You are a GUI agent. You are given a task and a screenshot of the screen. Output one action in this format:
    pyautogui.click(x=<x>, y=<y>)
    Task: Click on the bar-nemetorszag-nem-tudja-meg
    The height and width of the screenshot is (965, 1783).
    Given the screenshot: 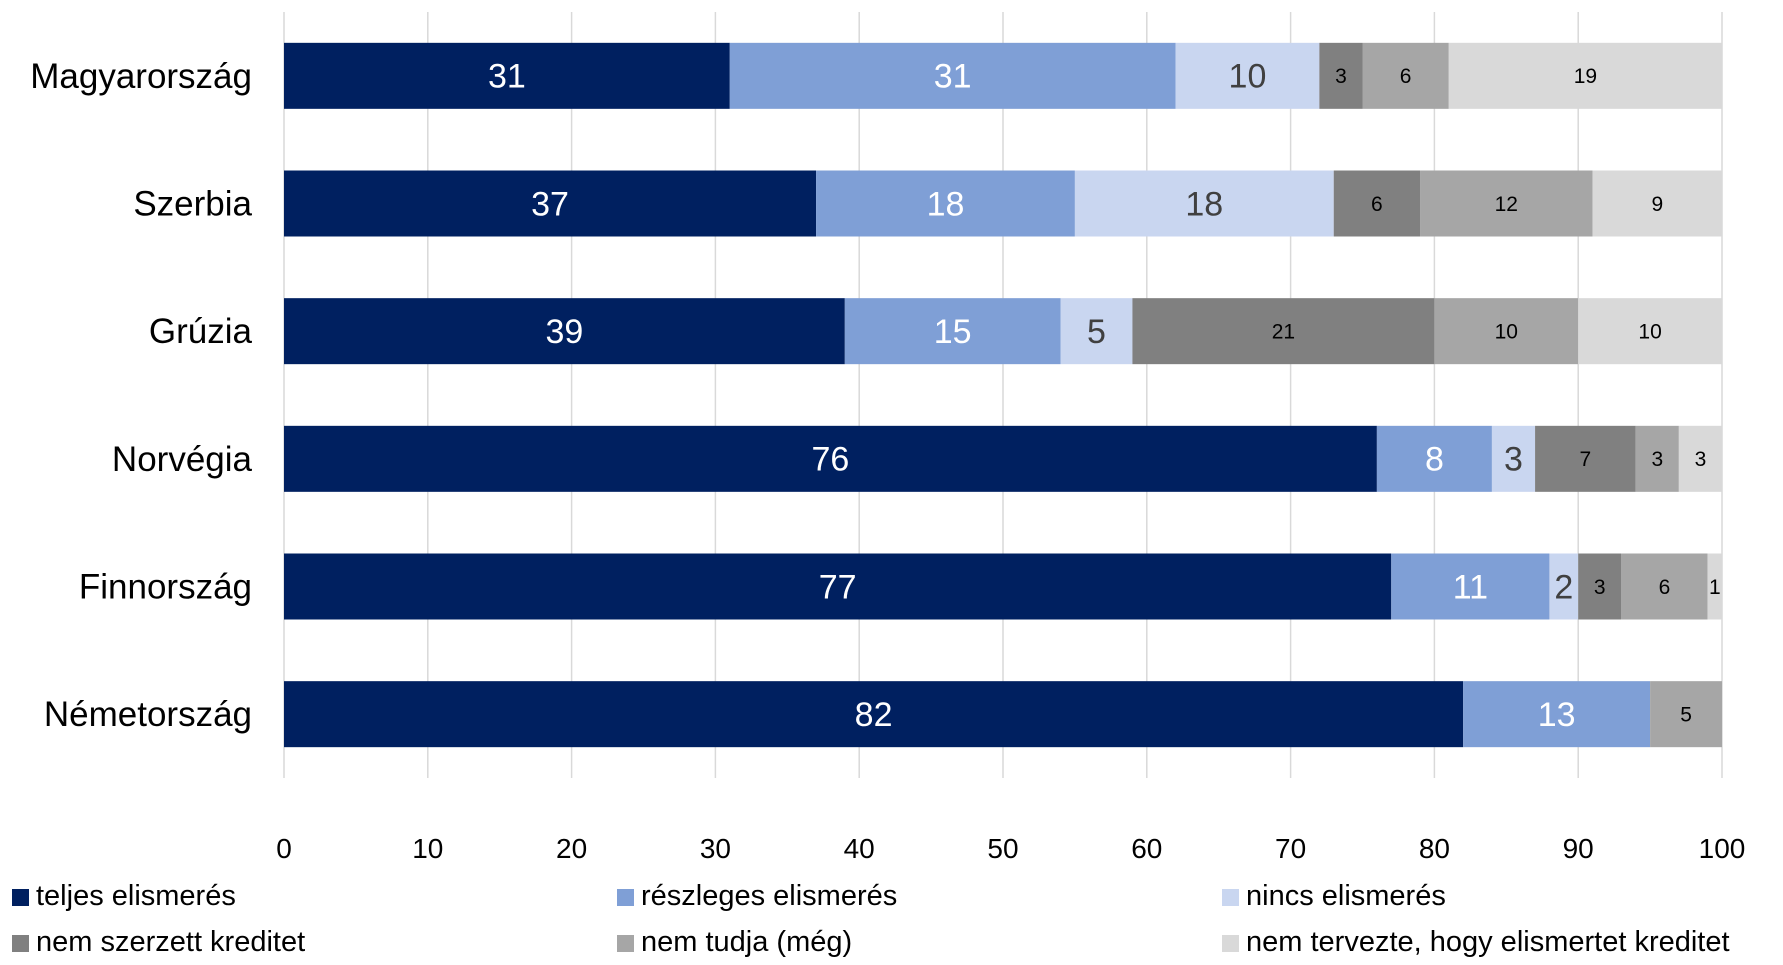 What is the action you would take?
    pyautogui.click(x=1686, y=714)
    